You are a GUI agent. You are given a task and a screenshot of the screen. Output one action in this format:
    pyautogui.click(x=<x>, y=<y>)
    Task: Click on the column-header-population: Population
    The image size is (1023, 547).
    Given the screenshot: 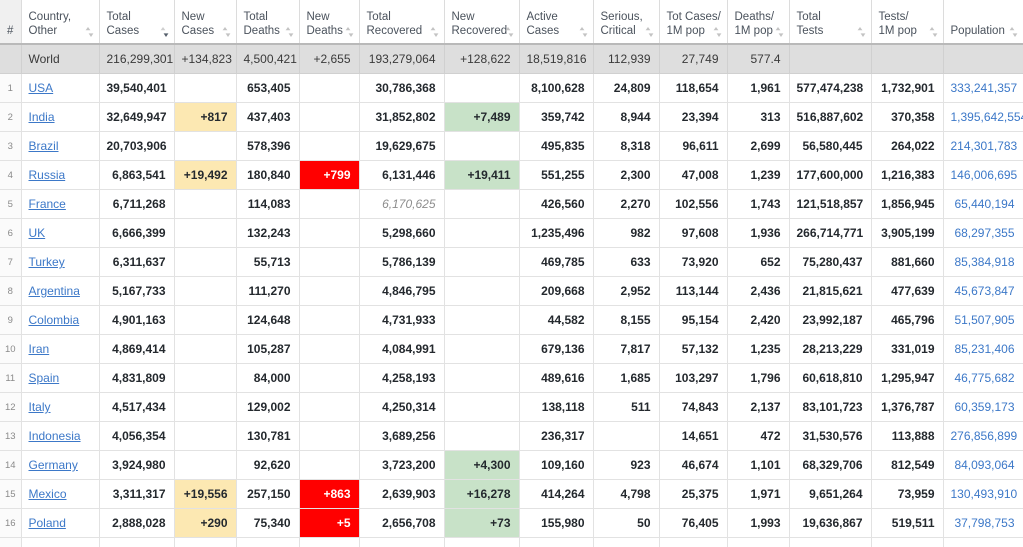 What is the action you would take?
    pyautogui.click(x=982, y=22)
    